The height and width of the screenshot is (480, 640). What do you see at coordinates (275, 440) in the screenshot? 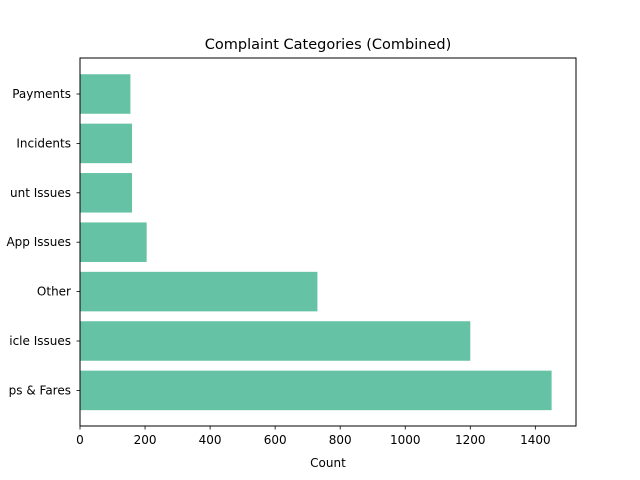
I see `x-tick-label: 600` at bounding box center [275, 440].